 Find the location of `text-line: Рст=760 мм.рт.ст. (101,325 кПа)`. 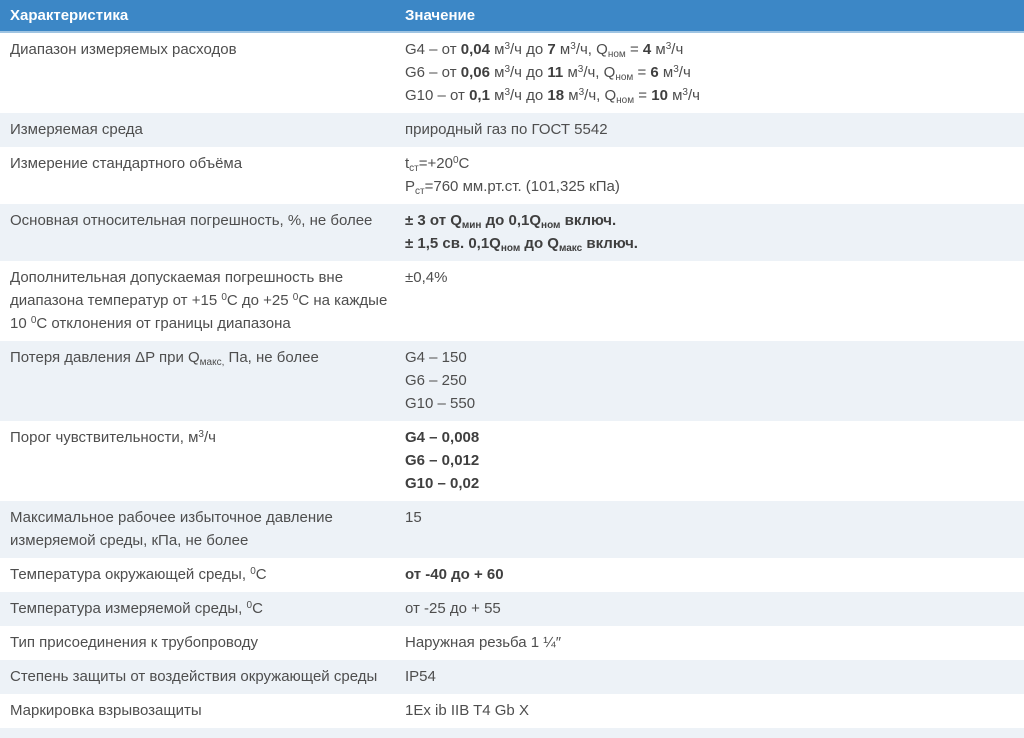

text-line: Рст=760 мм.рт.ст. (101,325 кПа) is located at coordinates (709, 186).